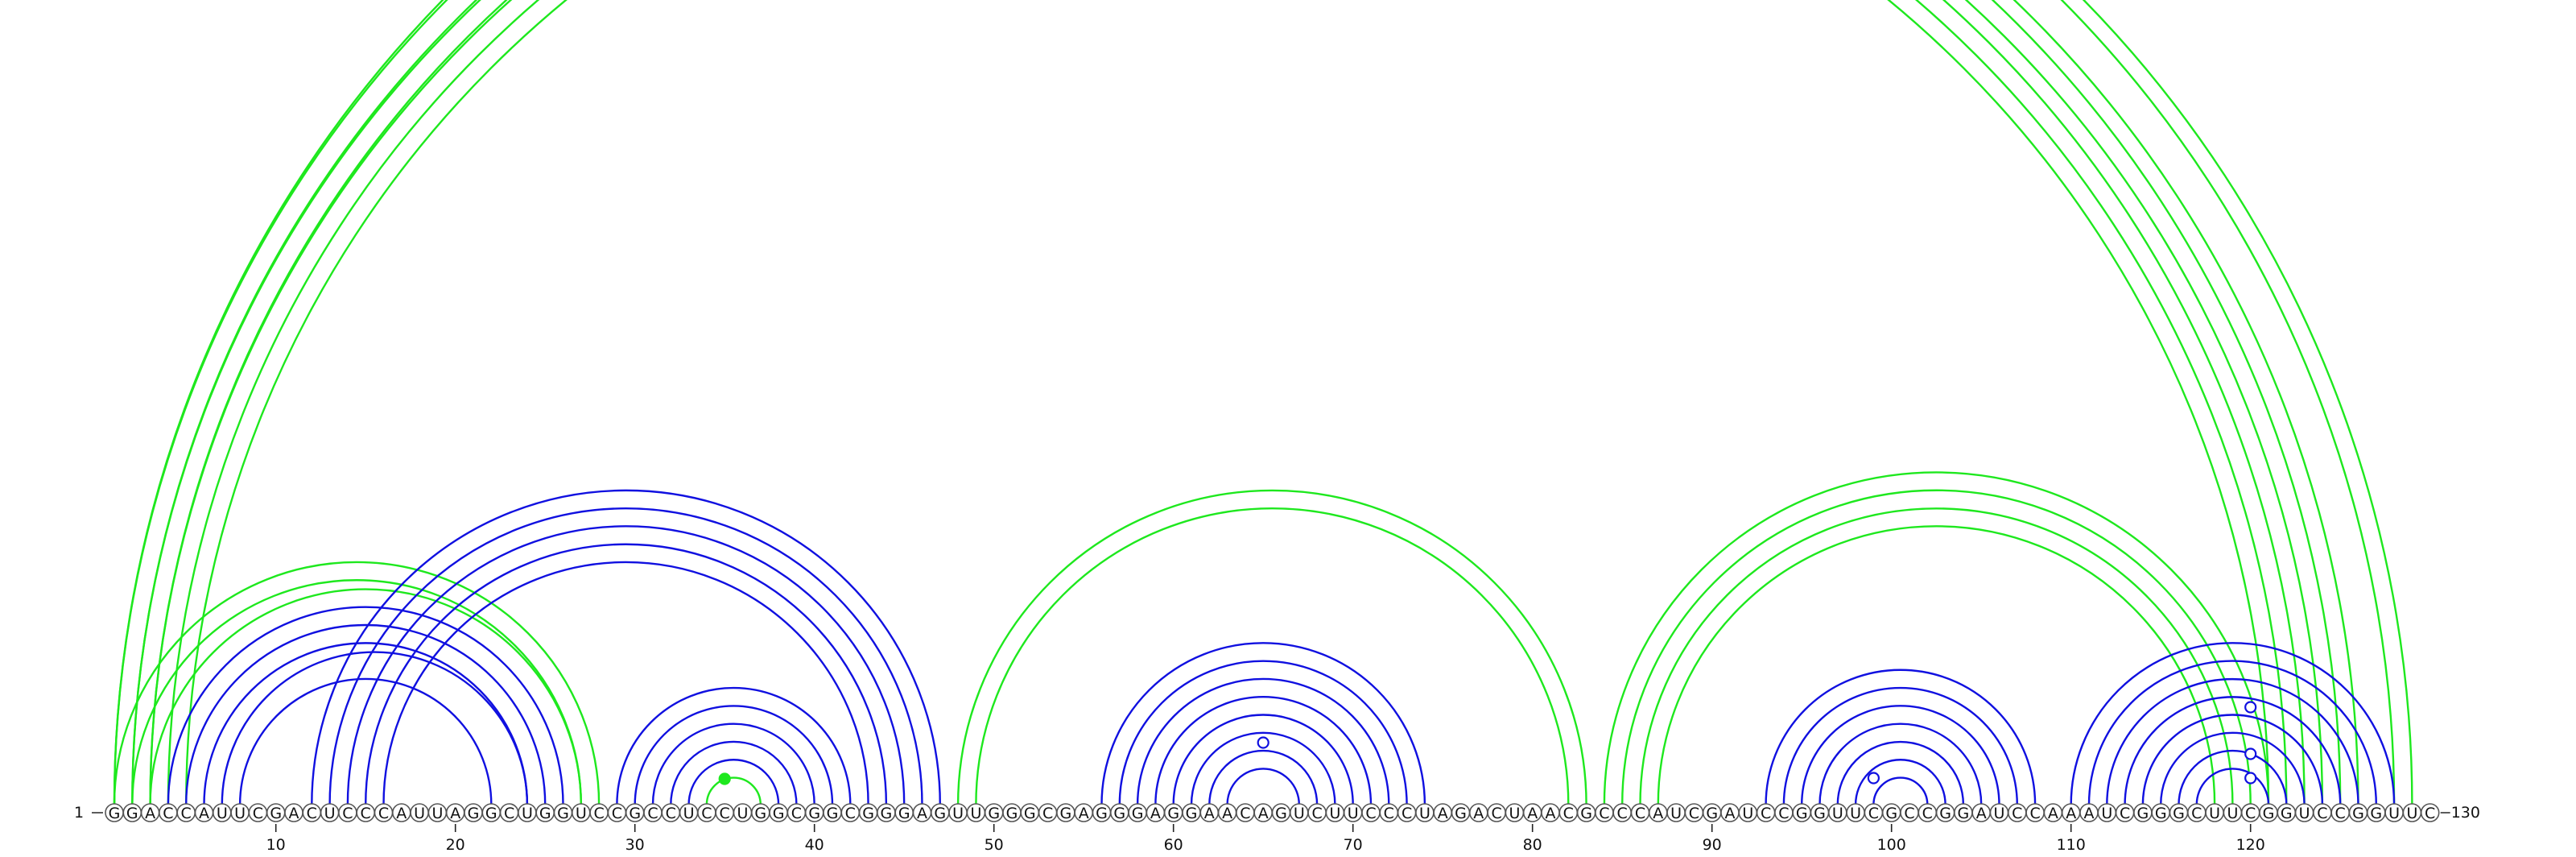 The height and width of the screenshot is (857, 2576). Describe the element at coordinates (2465, 813) in the screenshot. I see `sequence-end-label: 130` at that location.